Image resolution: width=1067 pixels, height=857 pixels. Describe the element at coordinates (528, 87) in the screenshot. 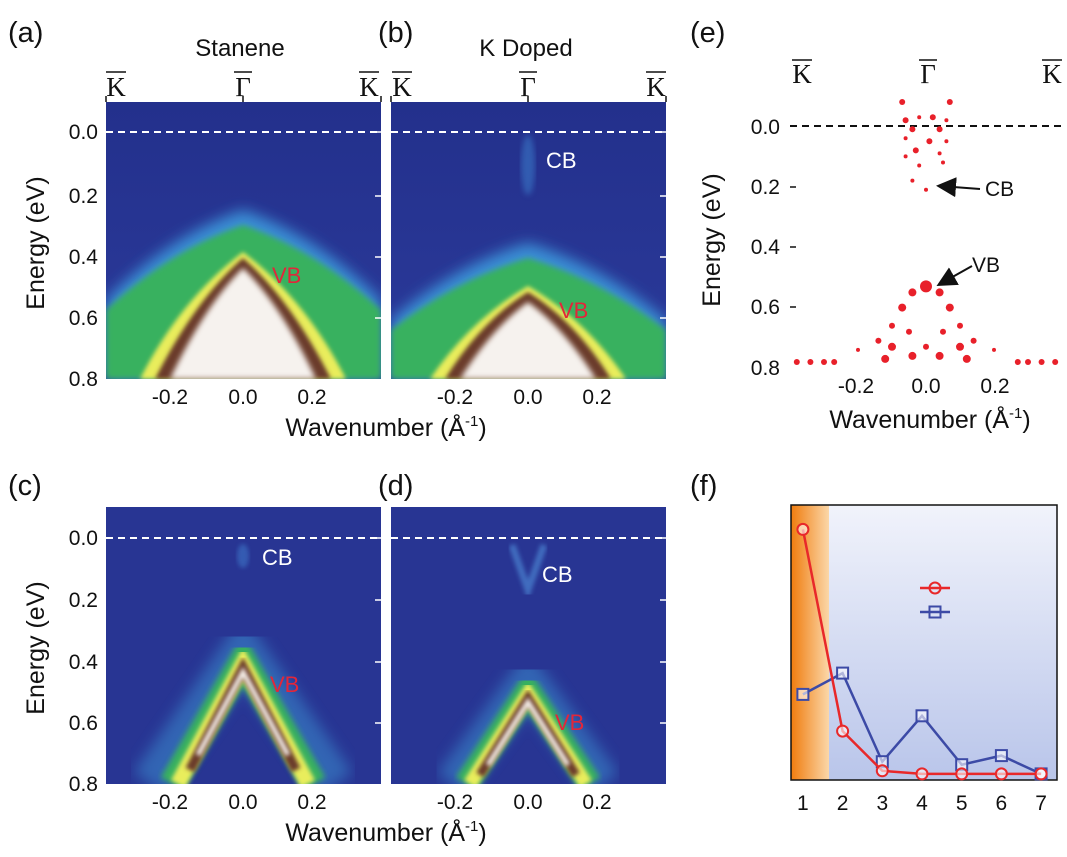

I see `gamma-label-b: Γ` at that location.